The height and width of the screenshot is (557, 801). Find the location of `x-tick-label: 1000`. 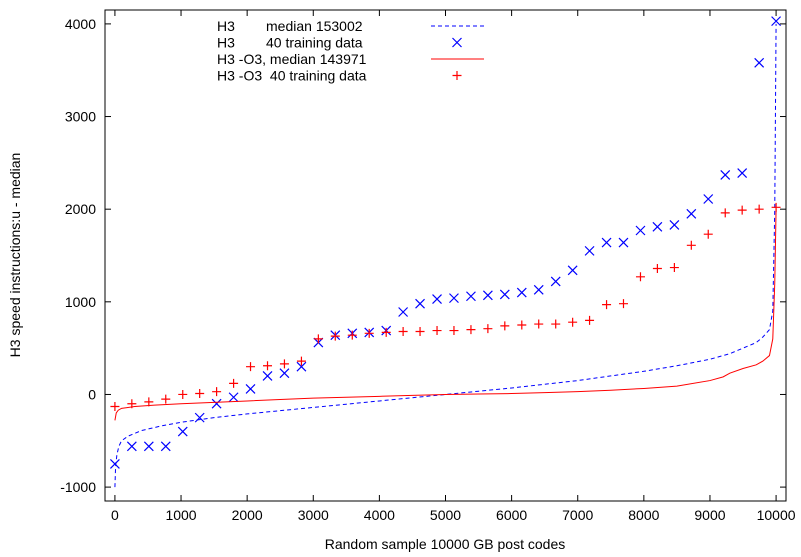

x-tick-label: 1000 is located at coordinates (180, 515).